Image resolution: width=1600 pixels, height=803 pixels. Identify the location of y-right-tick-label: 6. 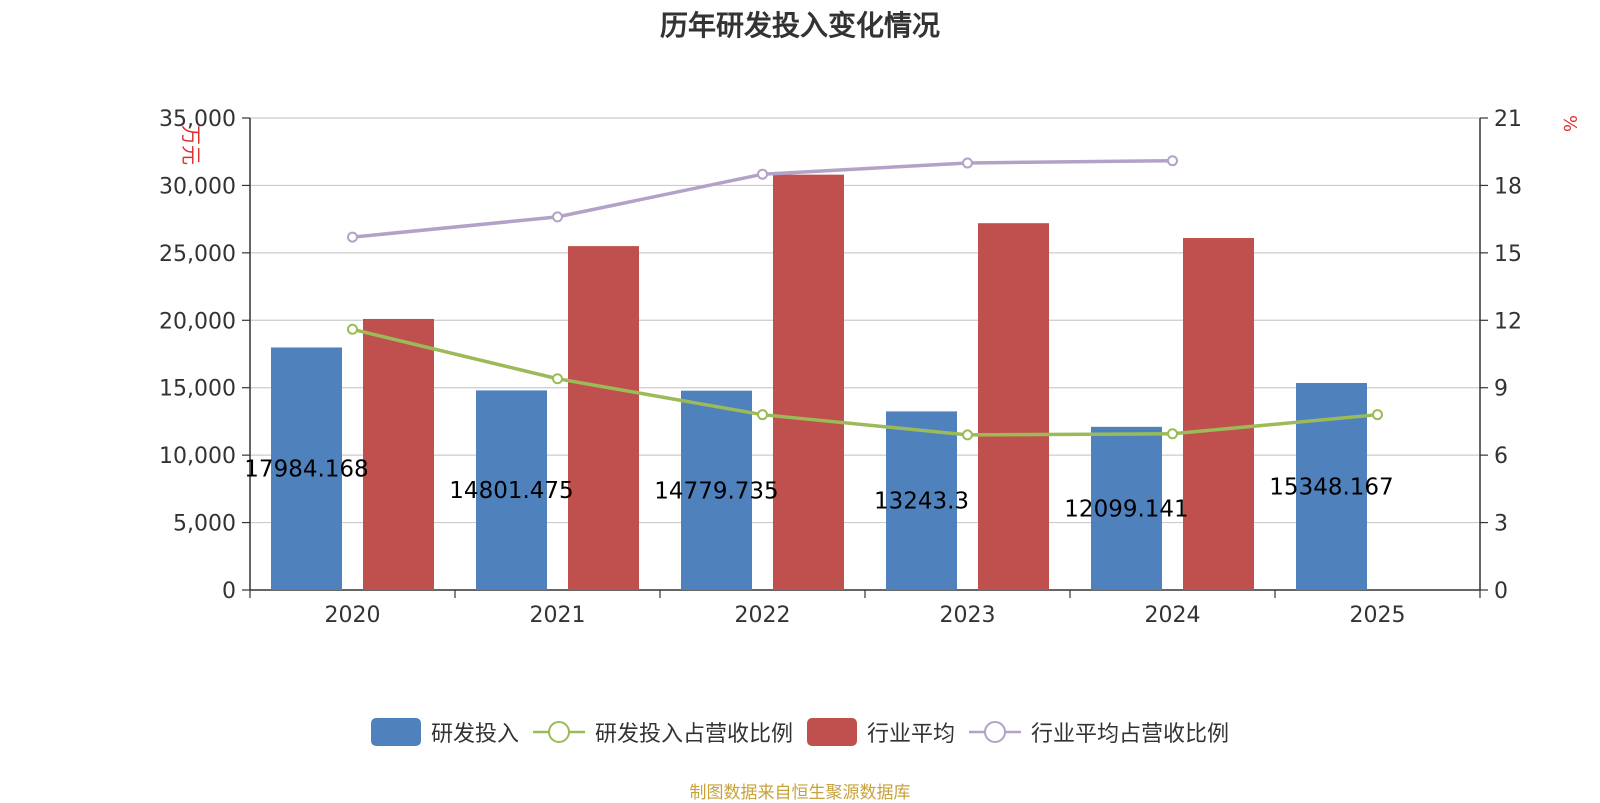
(1501, 456).